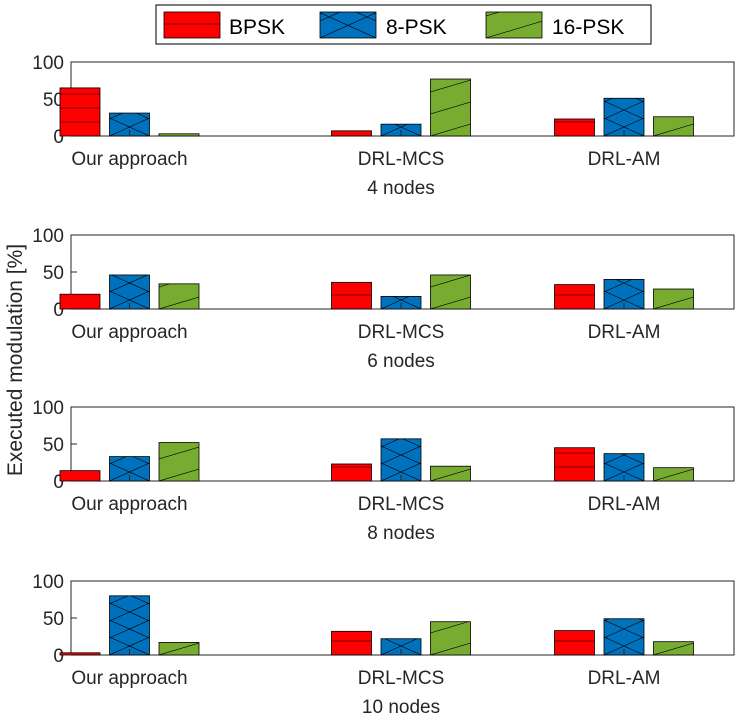 This screenshot has width=738, height=721. Describe the element at coordinates (401, 188) in the screenshot. I see `subplot-title: 4 nodes` at that location.